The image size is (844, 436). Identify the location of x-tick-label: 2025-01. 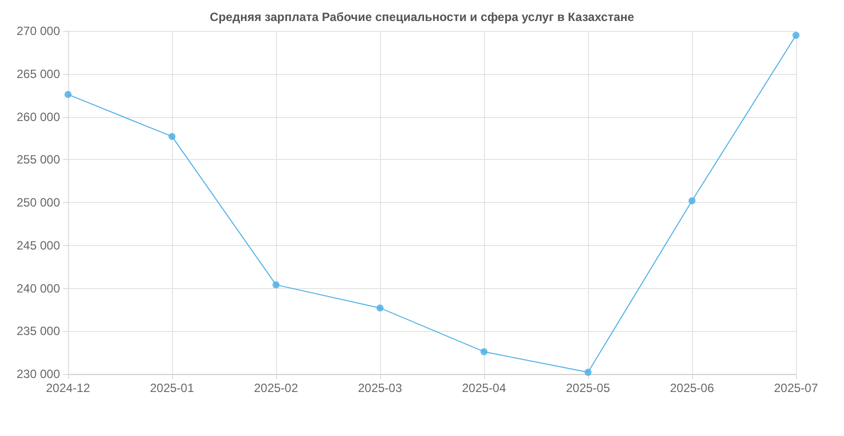
(172, 388).